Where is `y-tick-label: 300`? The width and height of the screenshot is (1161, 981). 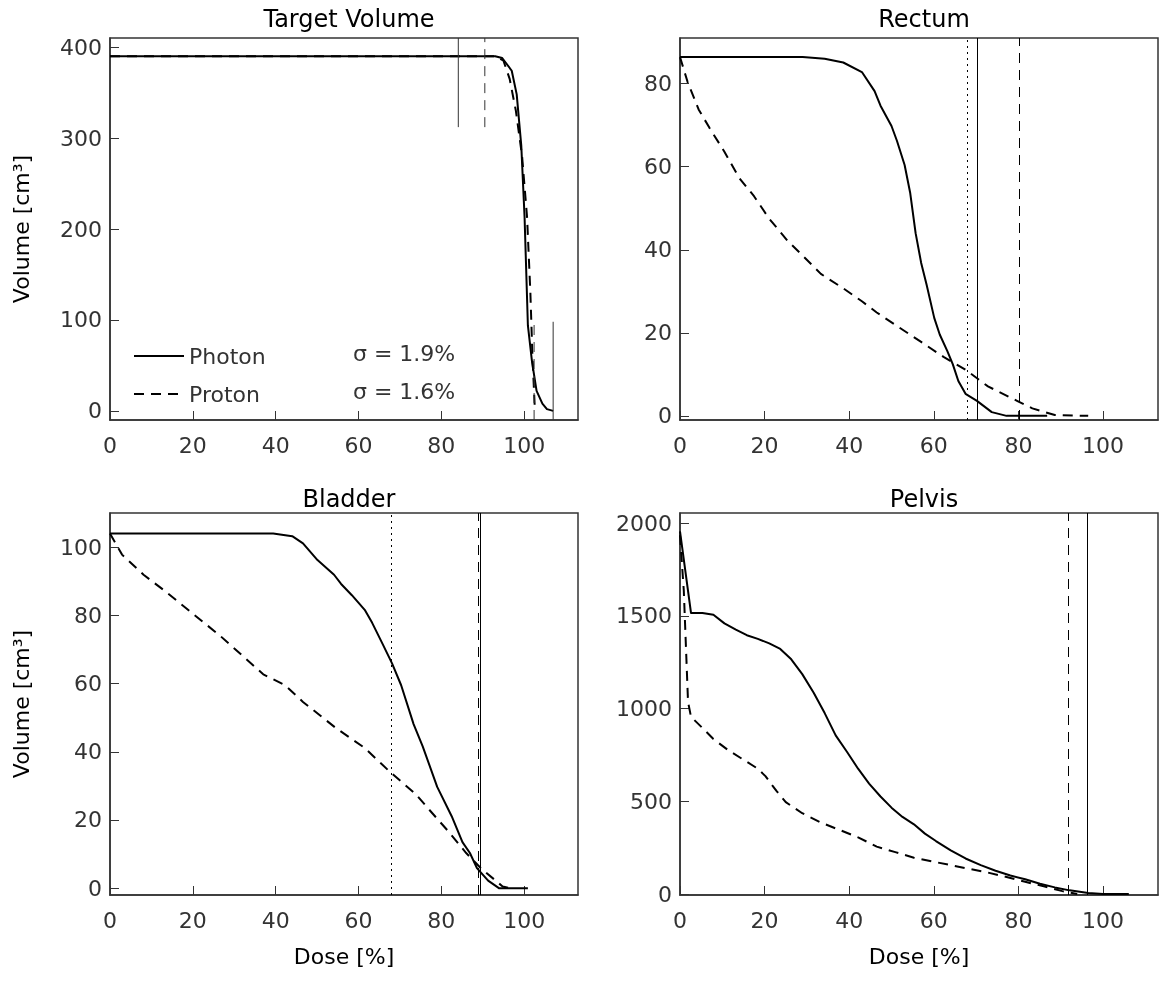 y-tick-label: 300 is located at coordinates (81, 138).